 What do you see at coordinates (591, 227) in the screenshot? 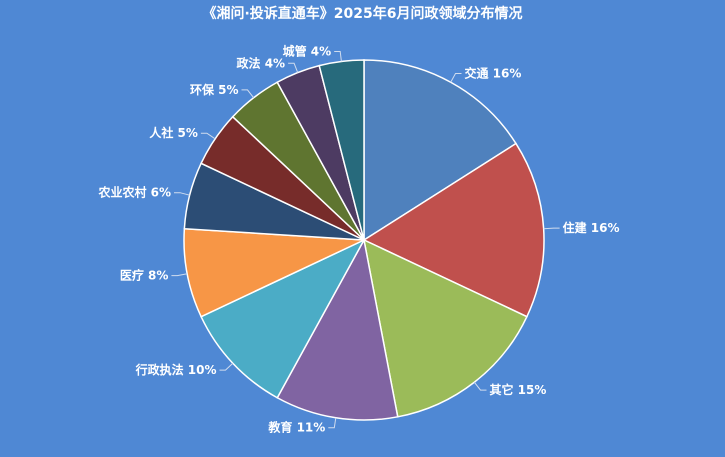
I see `data-label-housing: 住建 16%` at bounding box center [591, 227].